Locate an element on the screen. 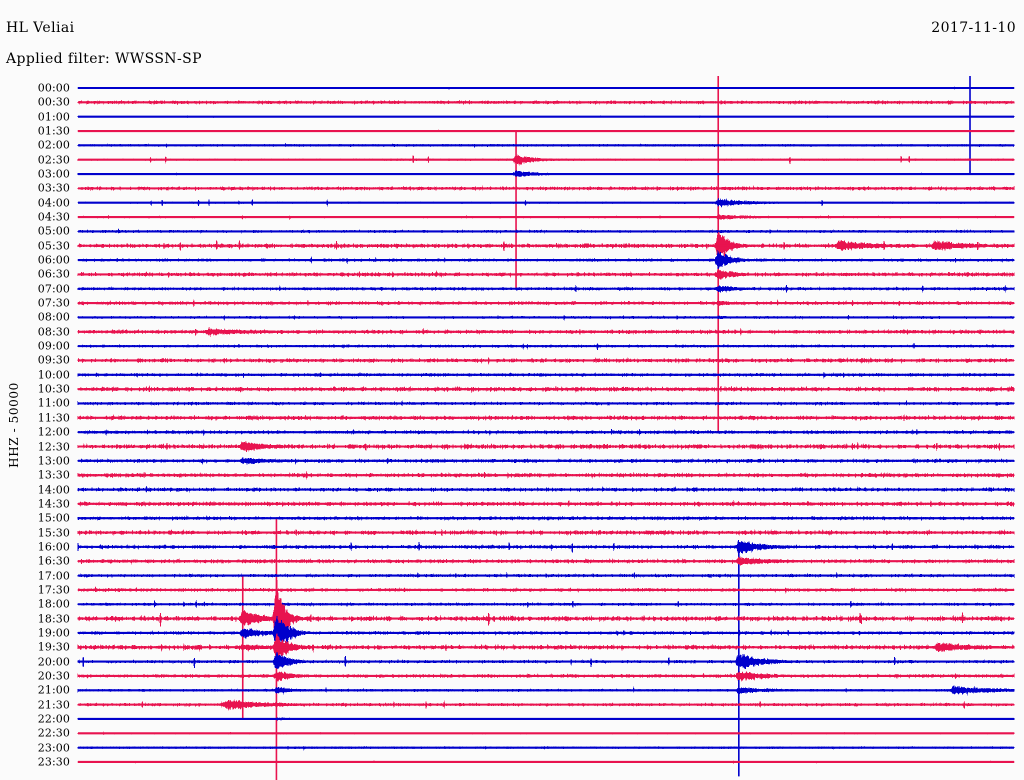 Image resolution: width=1024 pixels, height=780 pixels. time-tick-label: 14:30 is located at coordinates (53, 504).